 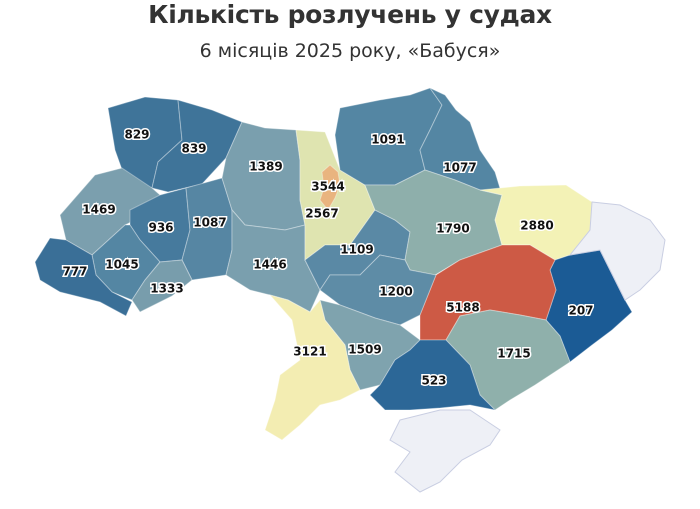 What do you see at coordinates (395, 292) in the screenshot?
I see `region-value-label: 1200` at bounding box center [395, 292].